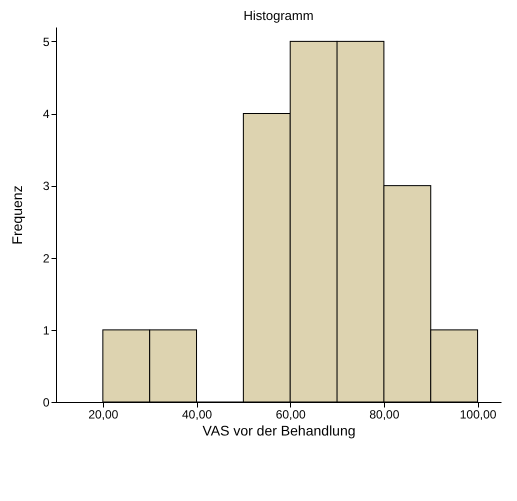 This screenshot has width=517, height=501. Describe the element at coordinates (46, 186) in the screenshot. I see `y-tick-label: 3` at that location.